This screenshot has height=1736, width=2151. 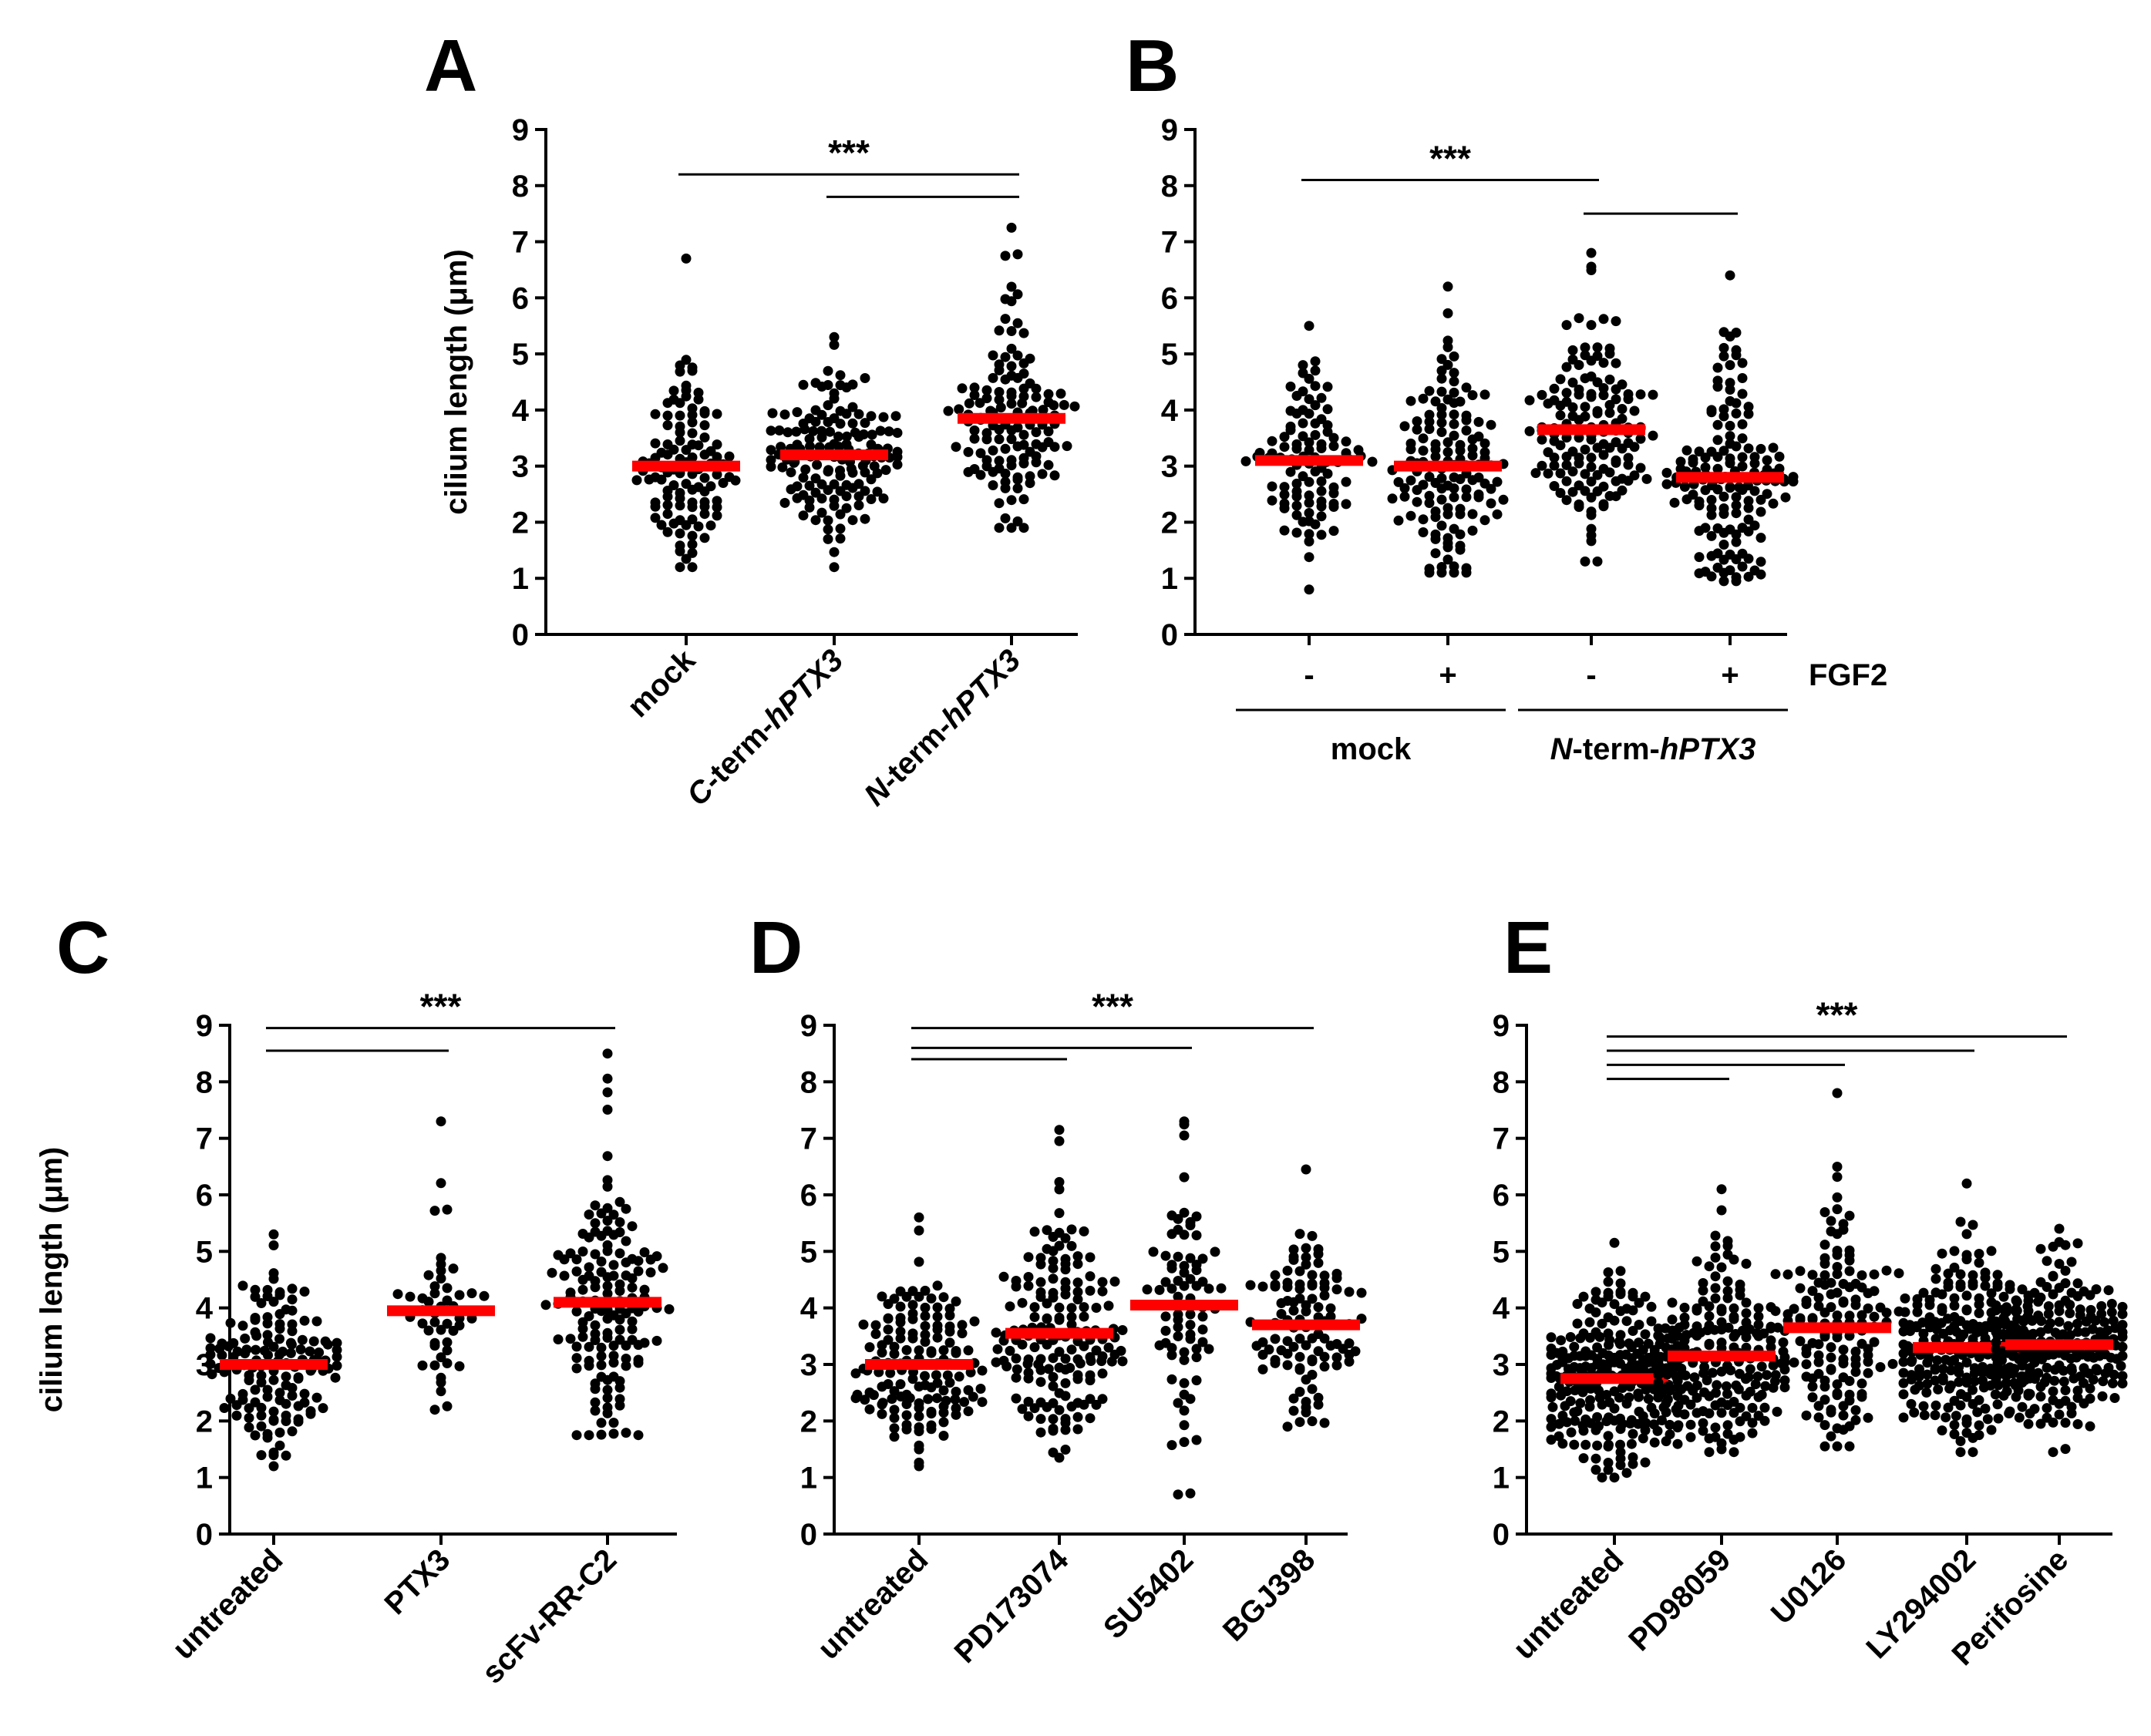 What do you see at coordinates (1730, 675) in the screenshot?
I see `label-segment: +` at bounding box center [1730, 675].